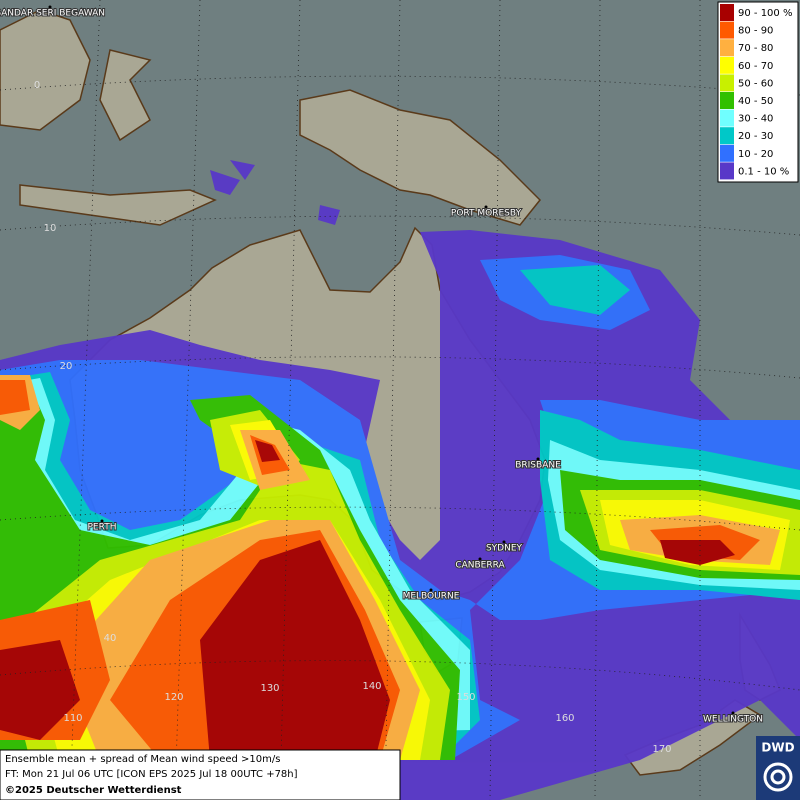 The width and height of the screenshot is (800, 800). Describe the element at coordinates (102, 528) in the screenshot. I see `city-label: PERTH` at that location.